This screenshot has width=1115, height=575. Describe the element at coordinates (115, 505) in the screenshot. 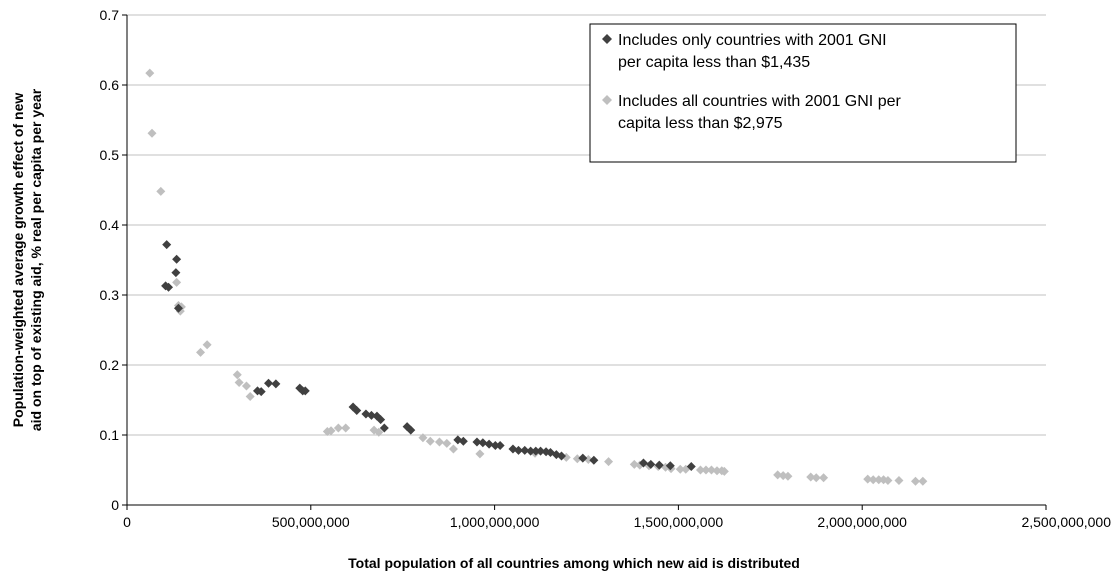

I see `y-tick-label: 0` at that location.